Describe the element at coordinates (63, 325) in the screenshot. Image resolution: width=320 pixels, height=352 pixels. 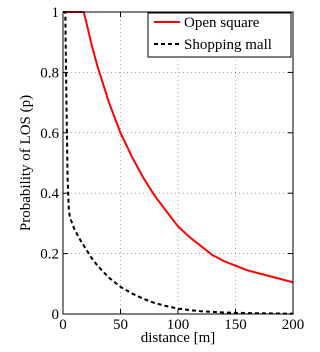
I see `x-tick-label: 0` at that location.